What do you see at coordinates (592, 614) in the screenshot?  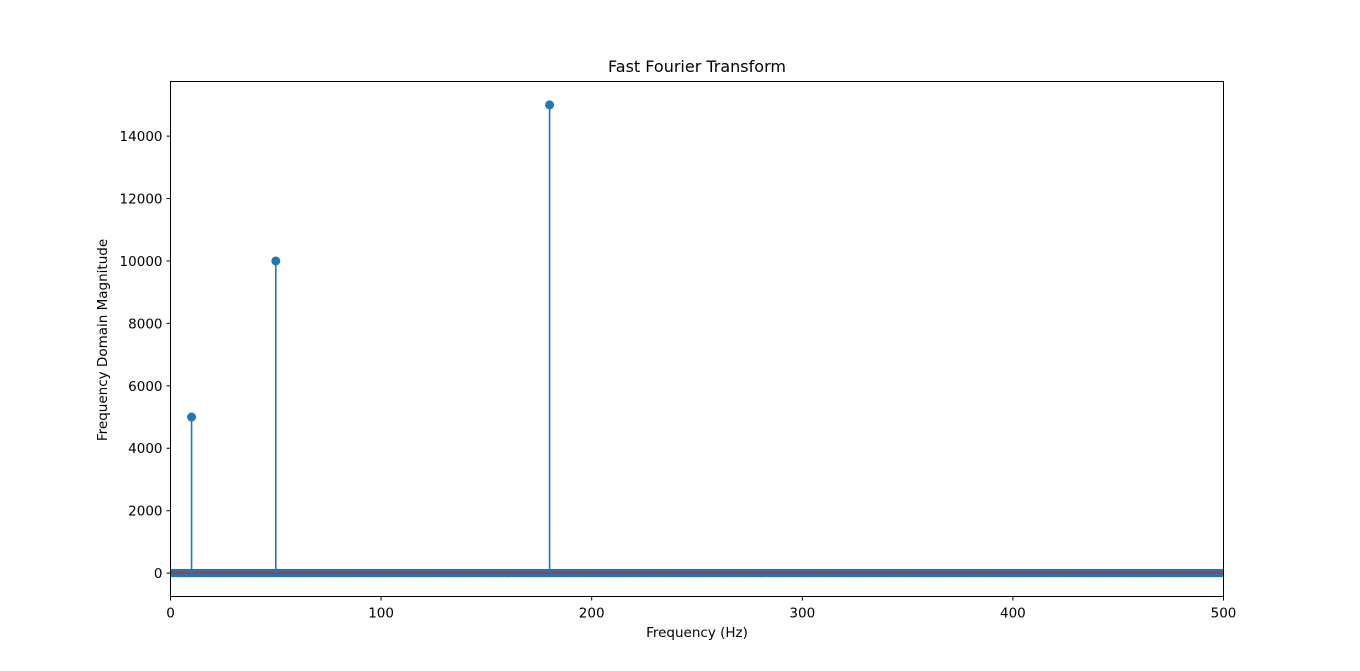 I see `x-tick-label: 200` at bounding box center [592, 614].